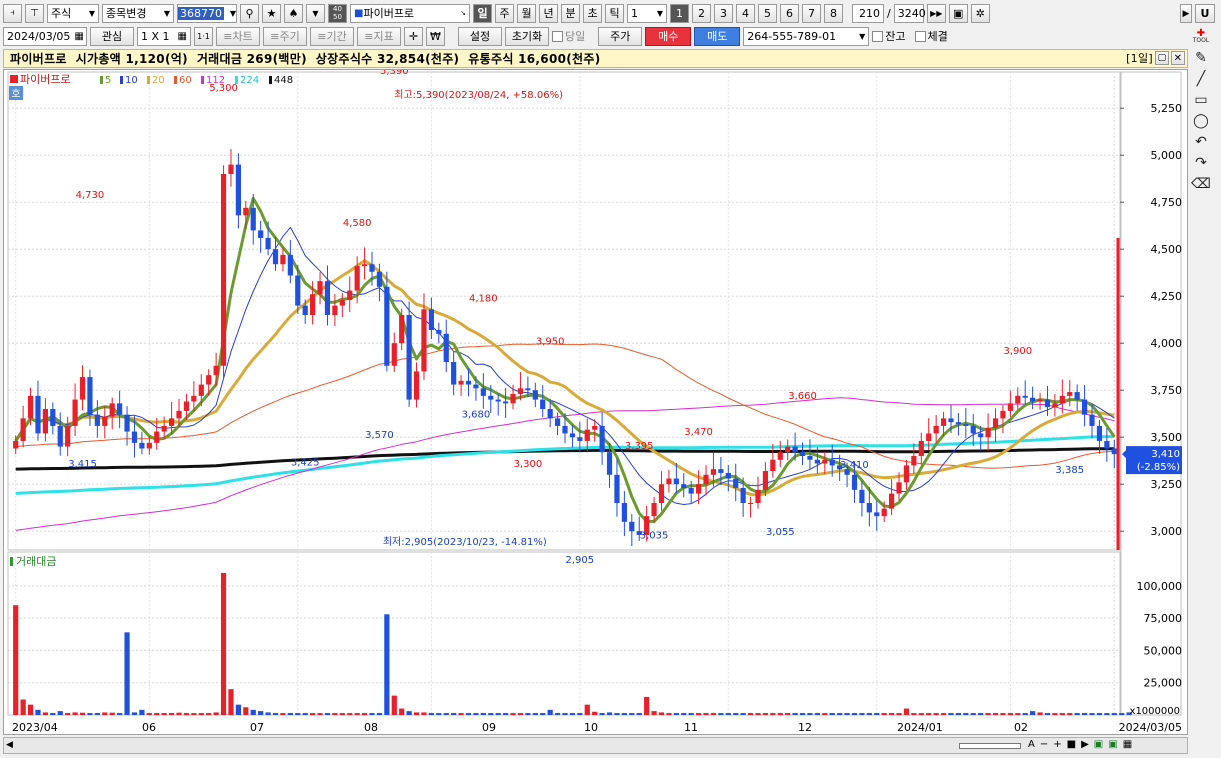 The height and width of the screenshot is (758, 1221). What do you see at coordinates (1201, 99) in the screenshot?
I see `rectangle-icon: ▭` at bounding box center [1201, 99].